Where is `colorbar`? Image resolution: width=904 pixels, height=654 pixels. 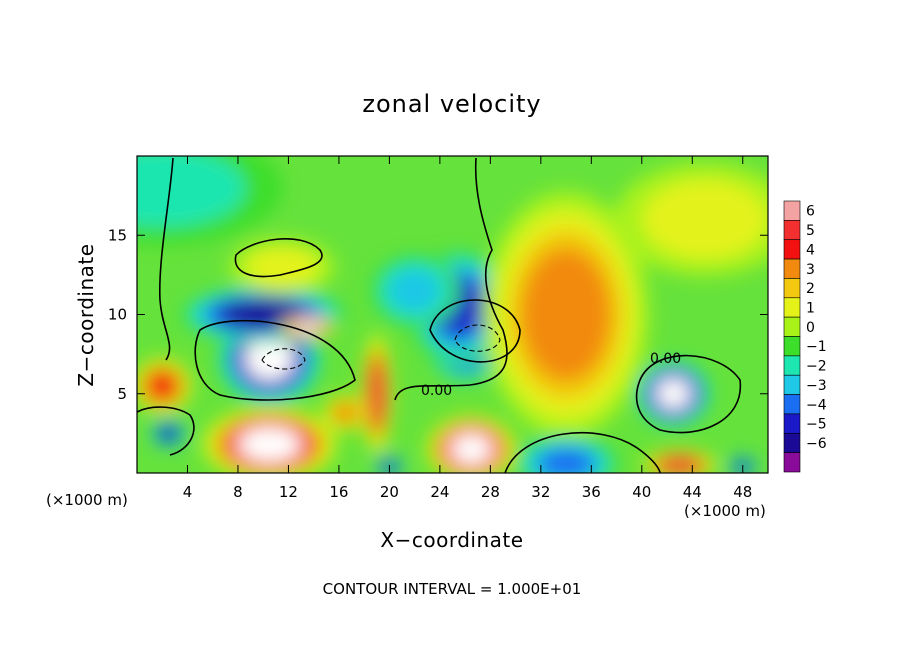 colorbar is located at coordinates (792, 336).